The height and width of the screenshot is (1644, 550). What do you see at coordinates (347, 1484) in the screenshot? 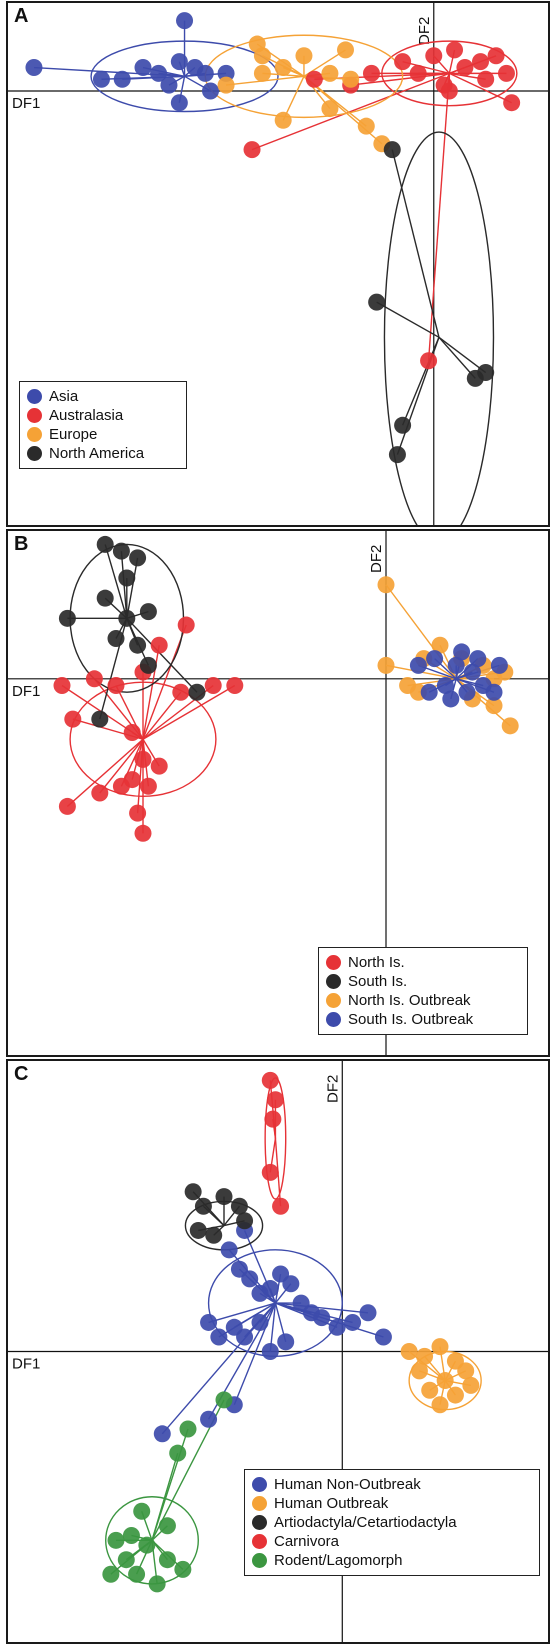
I see `legend-label: Human Non-Outbreak` at bounding box center [347, 1484].